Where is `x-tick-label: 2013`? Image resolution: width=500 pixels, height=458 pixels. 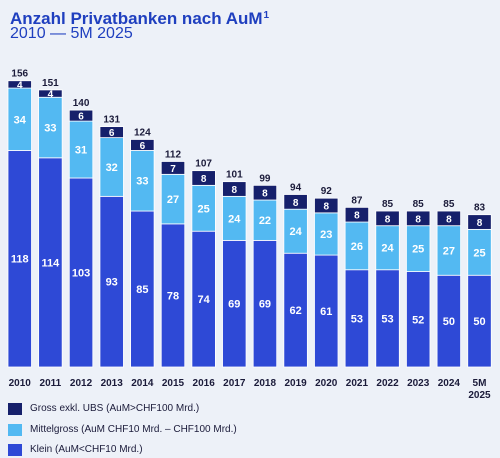
x-tick-label: 2013 is located at coordinates (112, 383).